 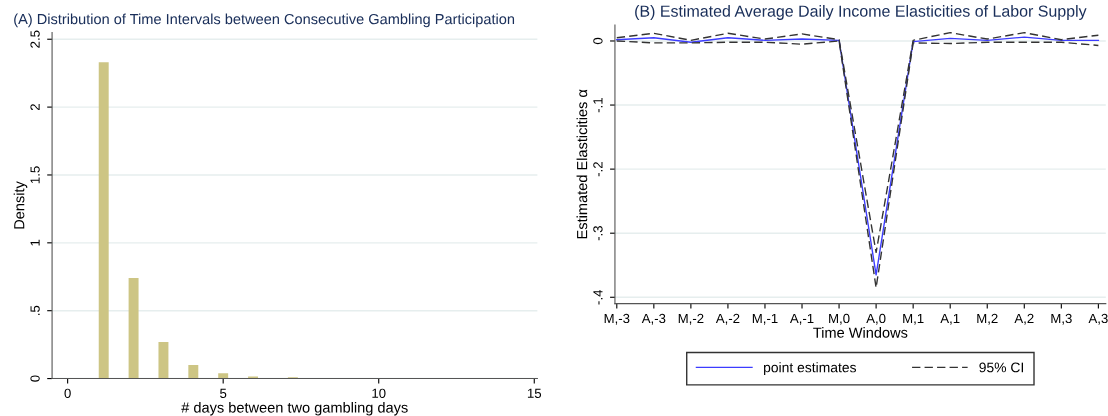 What do you see at coordinates (617, 319) in the screenshot?
I see `x-tick-label: M,-3` at bounding box center [617, 319].